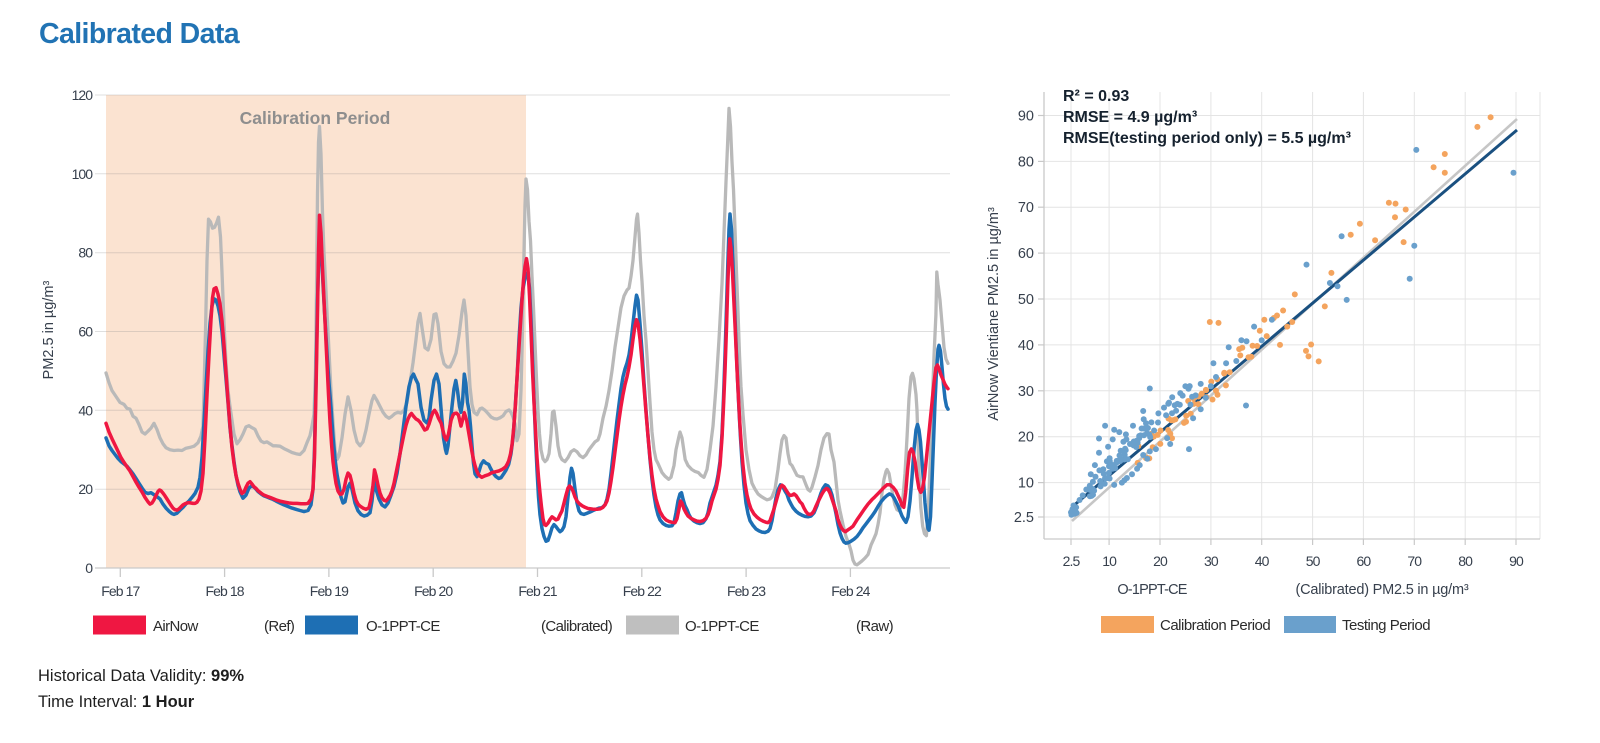 This screenshot has width=1600, height=743. I want to click on svg-text: R² = 0.93, so click(1096, 96).